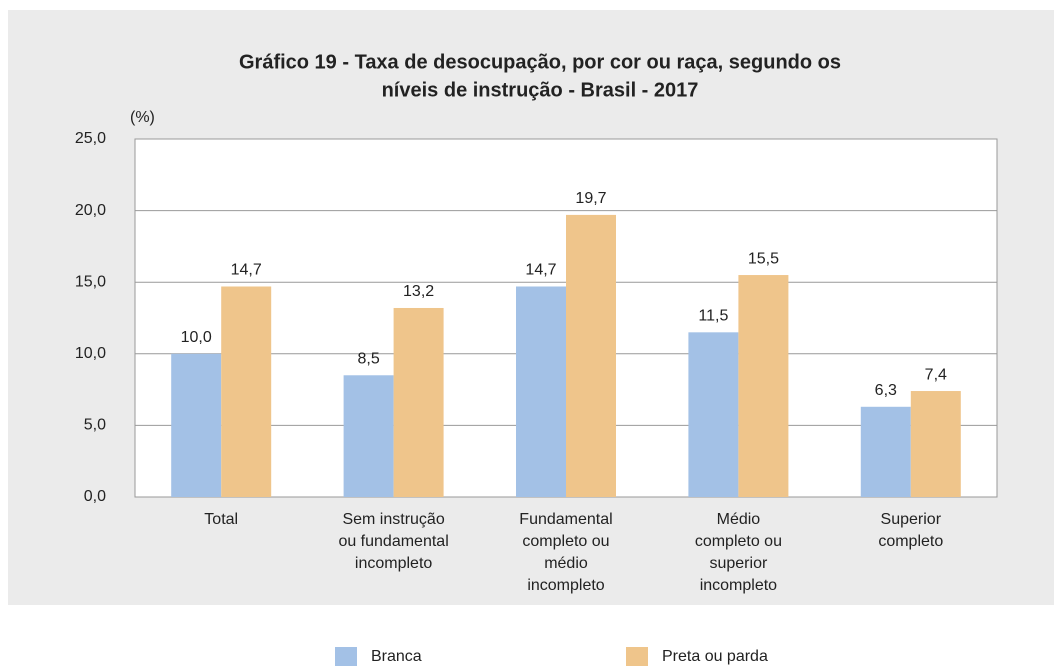 The height and width of the screenshot is (666, 1054). I want to click on data-label: 8,5, so click(368, 358).